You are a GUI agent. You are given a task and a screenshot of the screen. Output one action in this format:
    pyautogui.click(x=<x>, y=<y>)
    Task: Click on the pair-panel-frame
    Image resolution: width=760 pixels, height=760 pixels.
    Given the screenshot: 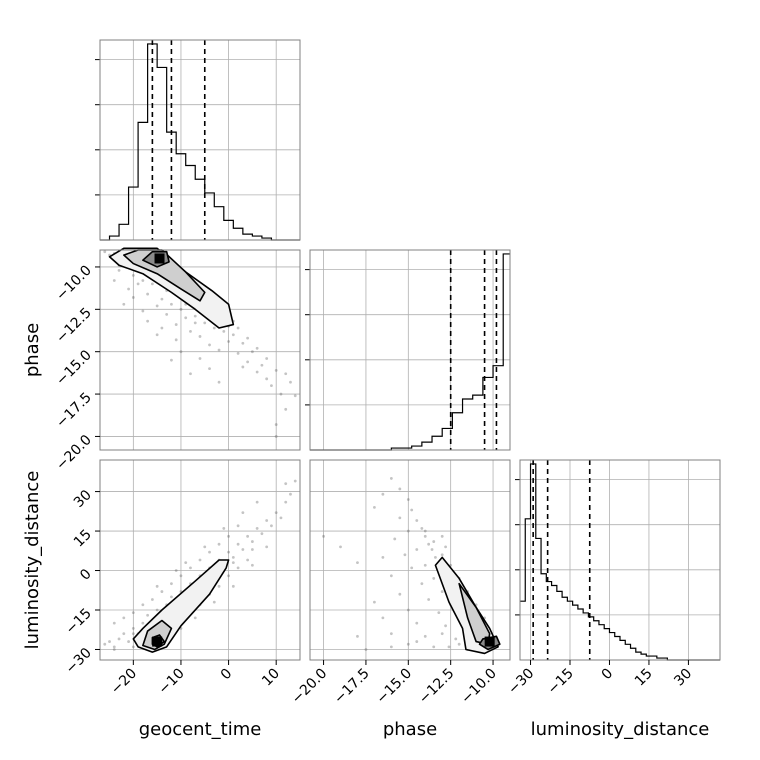 What is the action you would take?
    pyautogui.click(x=200, y=350)
    